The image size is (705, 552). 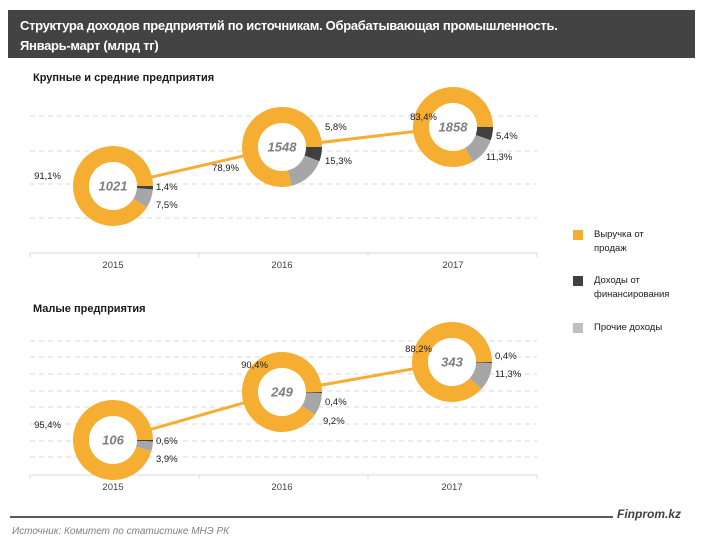 I want to click on pct-label-other: 15,3%, so click(x=338, y=161).